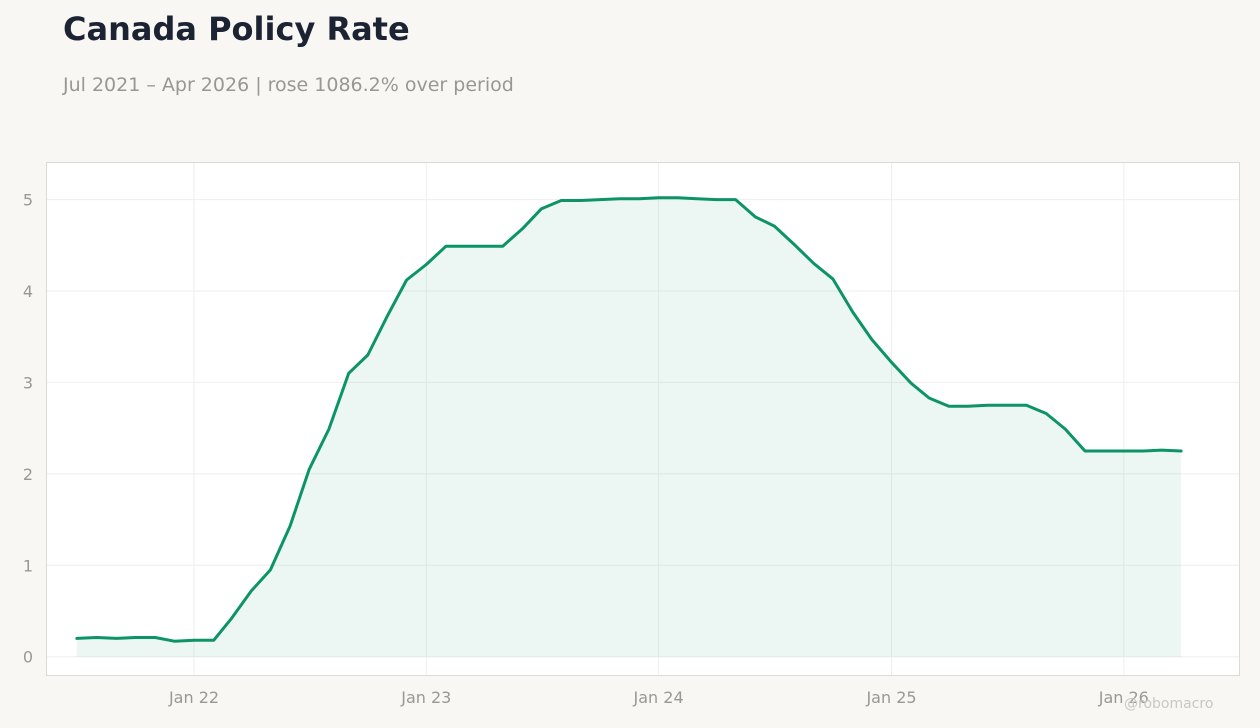 This screenshot has height=728, width=1260. I want to click on x-tick-label: Jan 24, so click(658, 697).